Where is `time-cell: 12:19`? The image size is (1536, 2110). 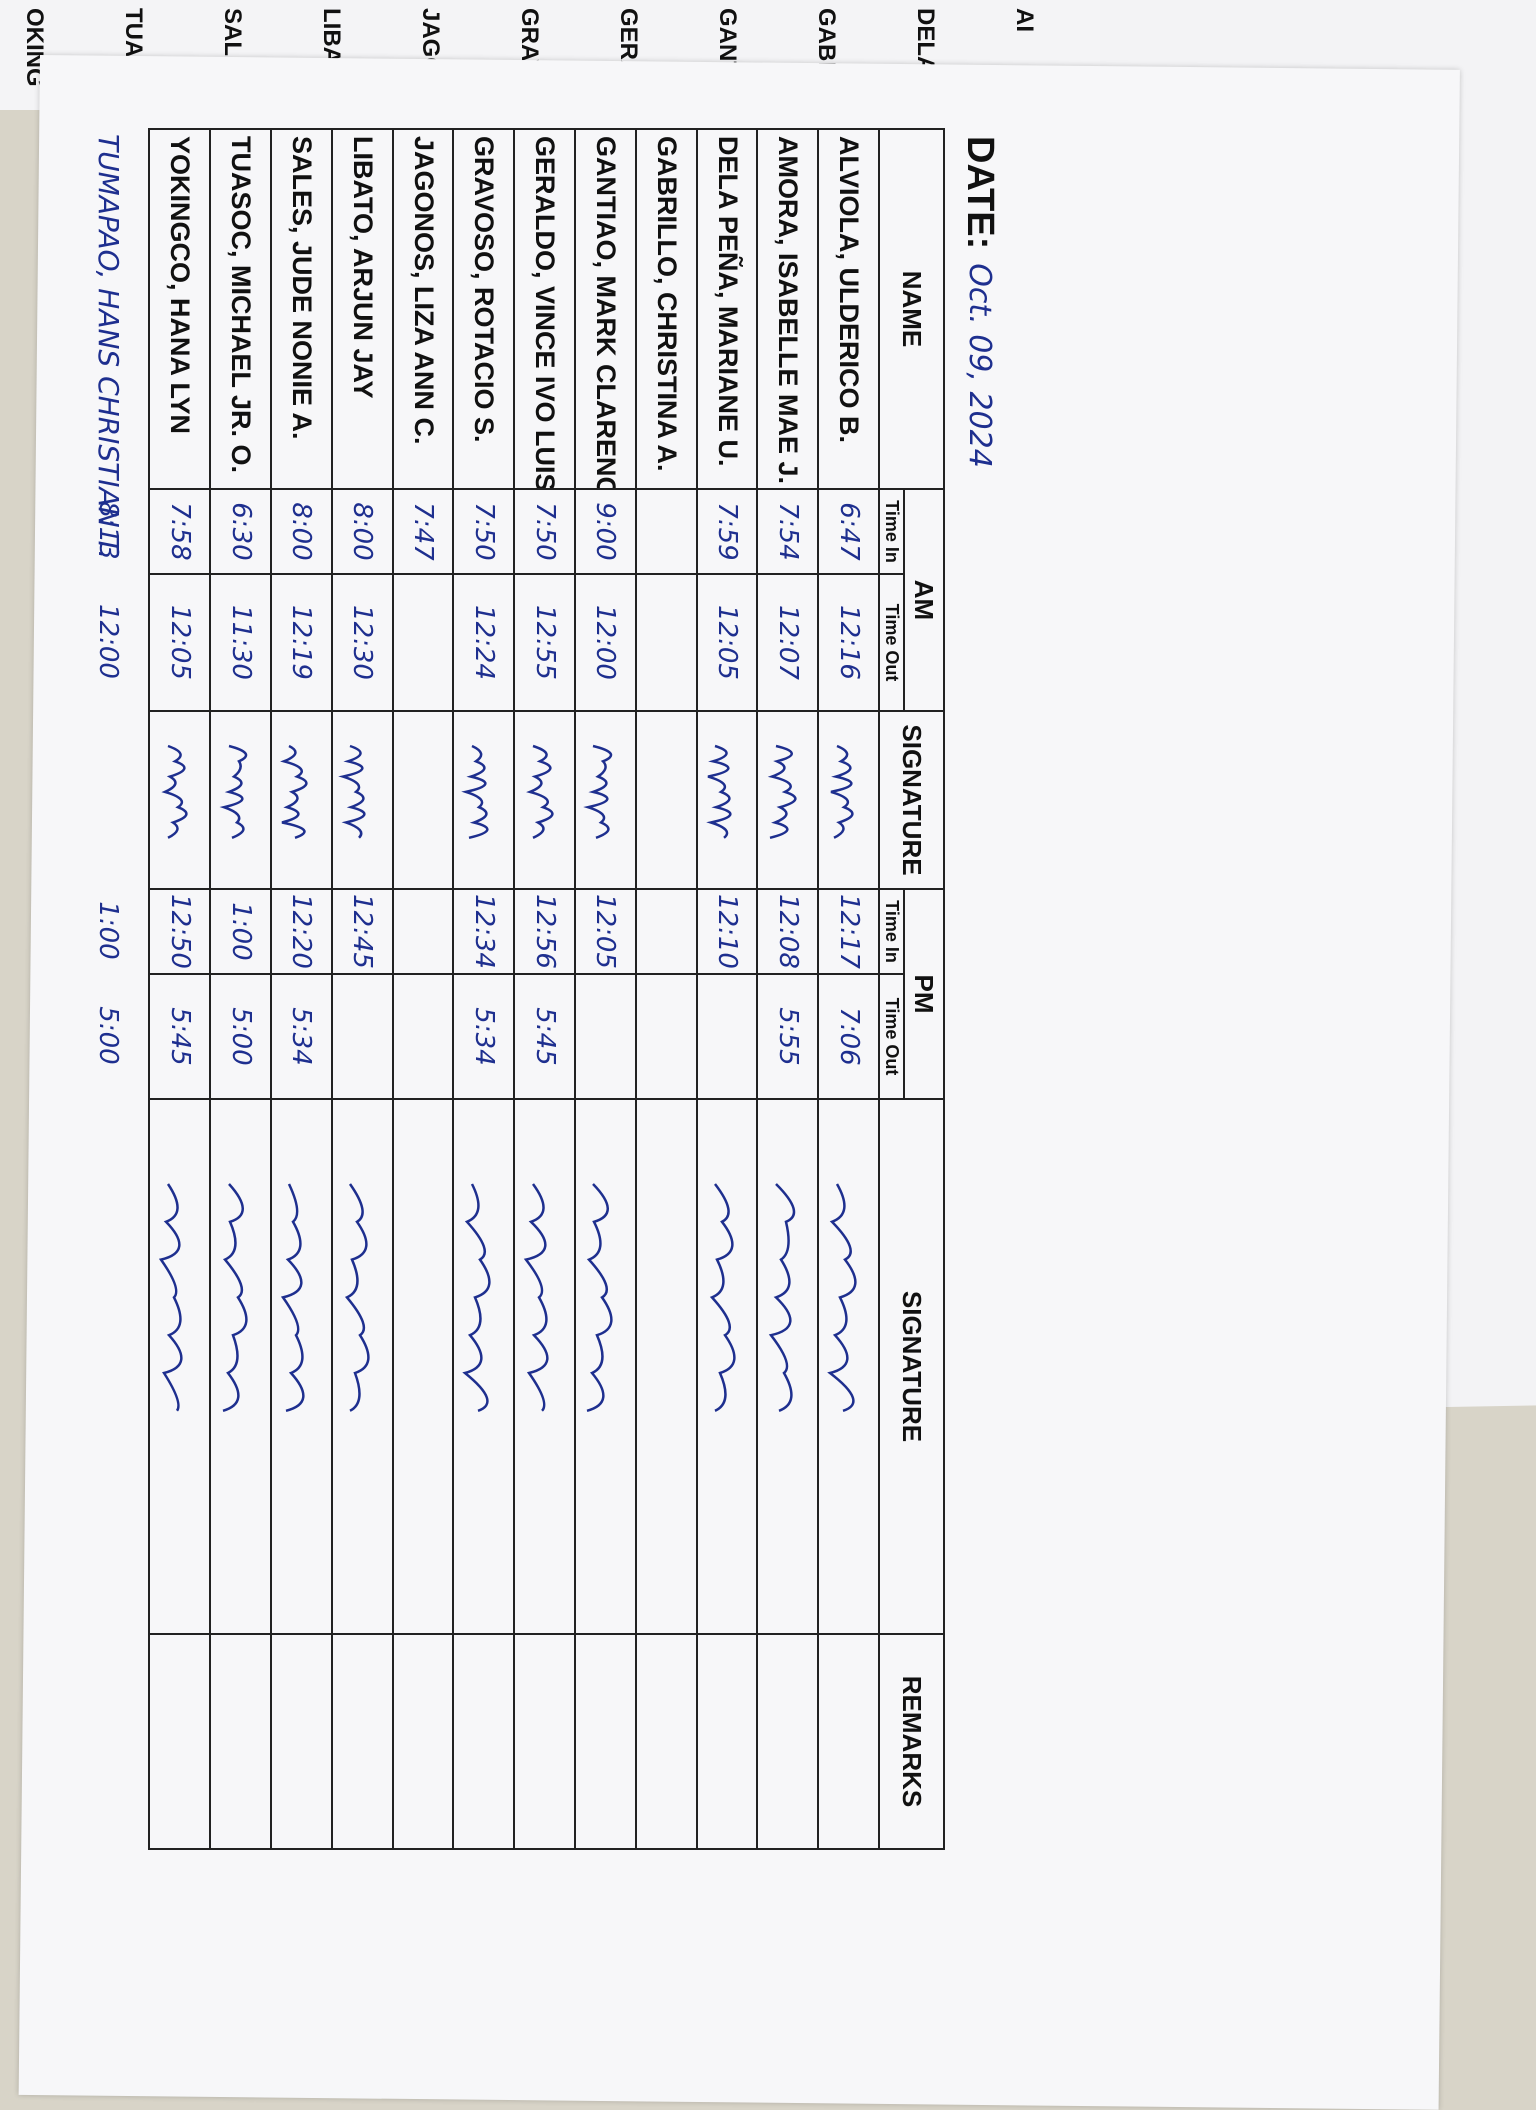
time-cell: 12:19 is located at coordinates (301, 642).